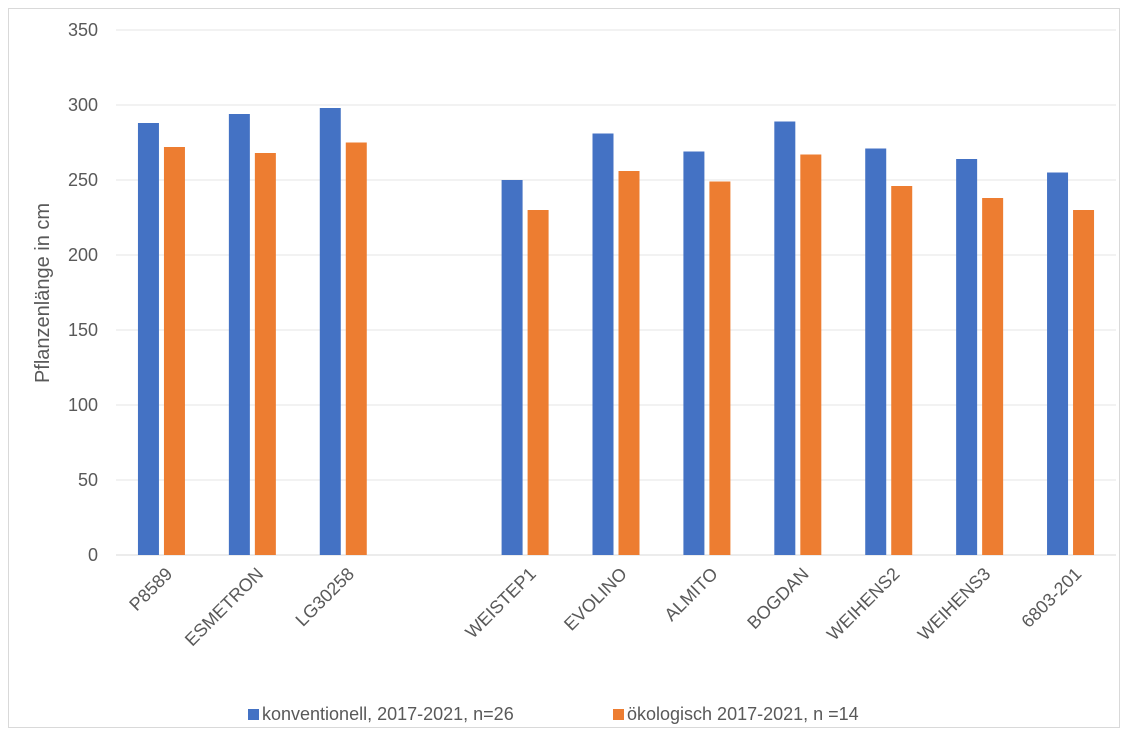  What do you see at coordinates (88, 480) in the screenshot?
I see `y-tick-label: 50` at bounding box center [88, 480].